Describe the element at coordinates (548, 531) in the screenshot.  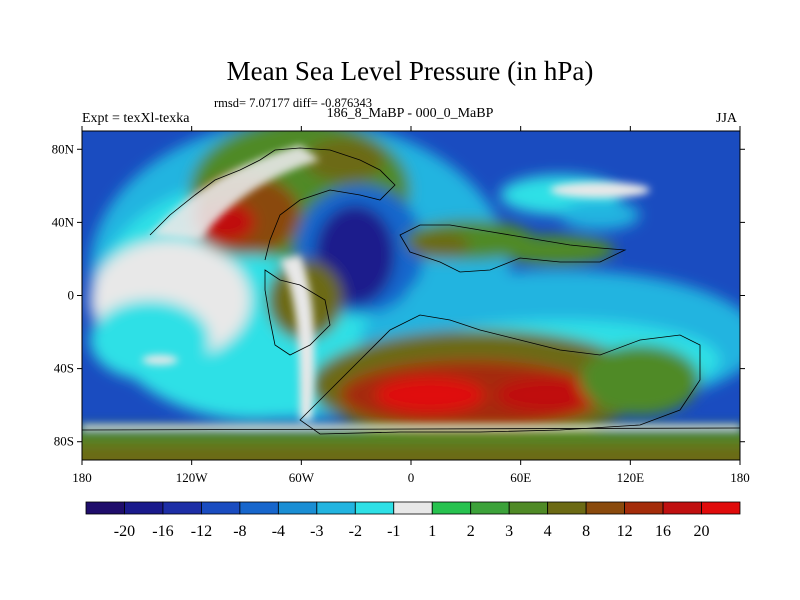
I see `colorbar-label: 4` at that location.